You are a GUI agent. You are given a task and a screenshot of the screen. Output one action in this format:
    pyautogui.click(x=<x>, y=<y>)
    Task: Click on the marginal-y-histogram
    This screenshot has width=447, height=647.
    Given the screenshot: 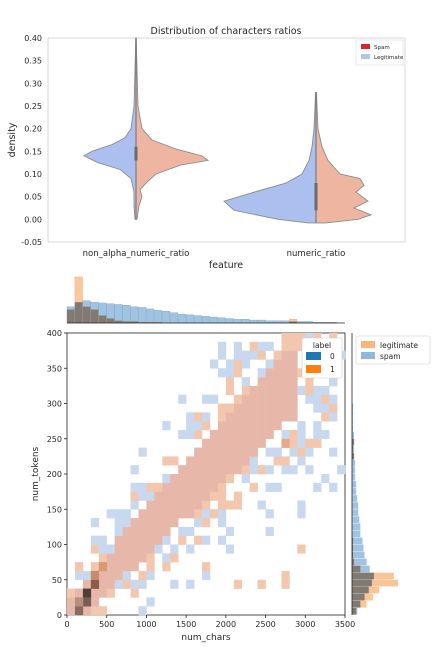 What is the action you would take?
    pyautogui.click(x=375, y=509)
    